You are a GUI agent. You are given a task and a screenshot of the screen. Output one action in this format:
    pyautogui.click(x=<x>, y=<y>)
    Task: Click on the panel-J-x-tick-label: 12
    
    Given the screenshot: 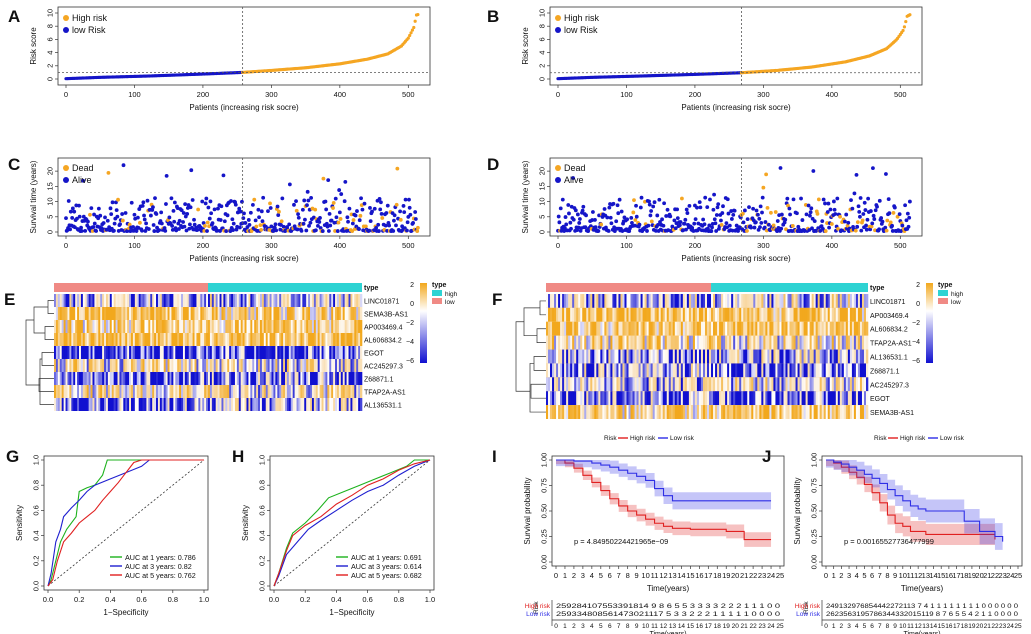 What is the action you would take?
    pyautogui.click(x=918, y=575)
    